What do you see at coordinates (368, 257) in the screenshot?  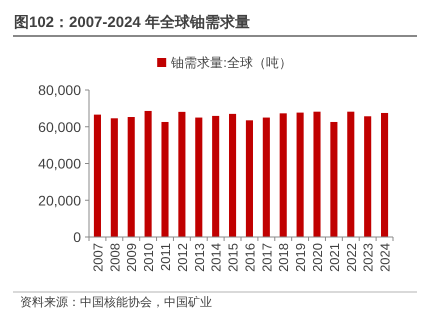 I see `x-tick-label: 2023` at bounding box center [368, 257].